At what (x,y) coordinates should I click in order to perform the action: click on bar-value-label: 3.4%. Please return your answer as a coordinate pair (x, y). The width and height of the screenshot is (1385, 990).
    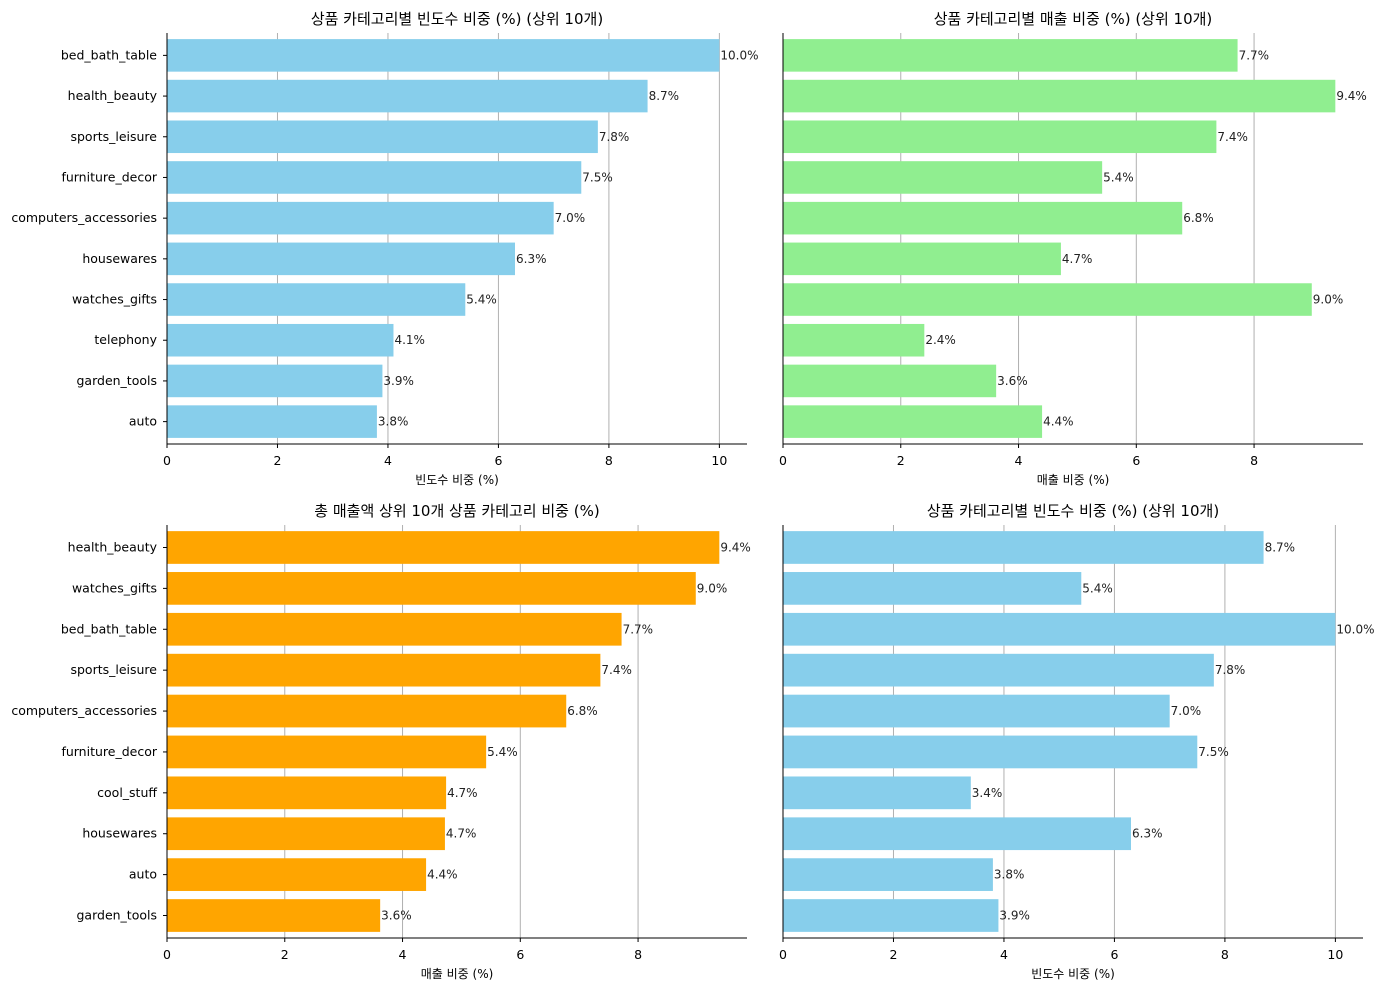
    Looking at the image, I should click on (987, 793).